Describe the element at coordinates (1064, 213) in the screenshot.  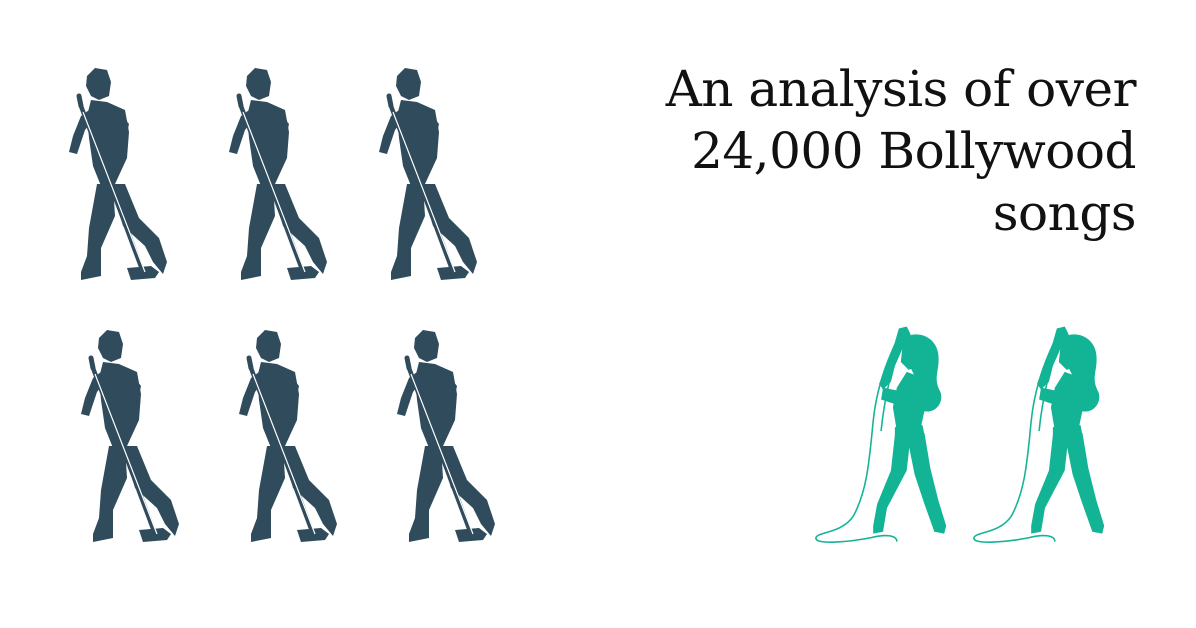
I see `headline-line-3: songs` at that location.